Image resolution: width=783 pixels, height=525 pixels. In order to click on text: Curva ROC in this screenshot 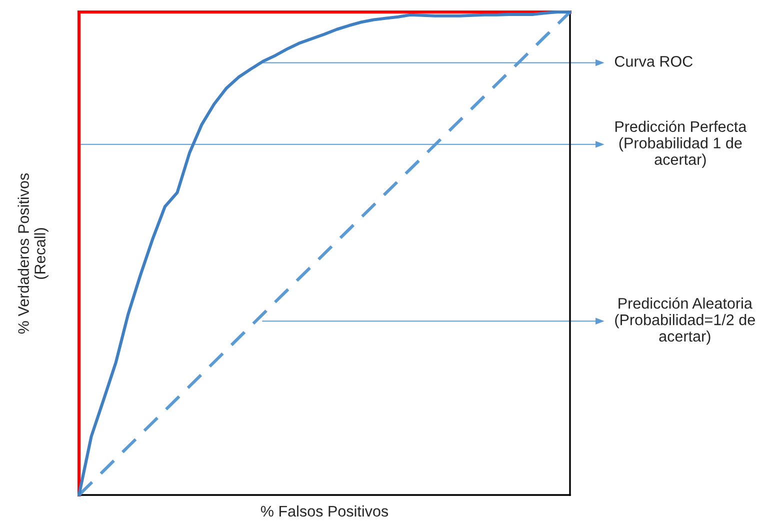, I will do `click(653, 61)`.